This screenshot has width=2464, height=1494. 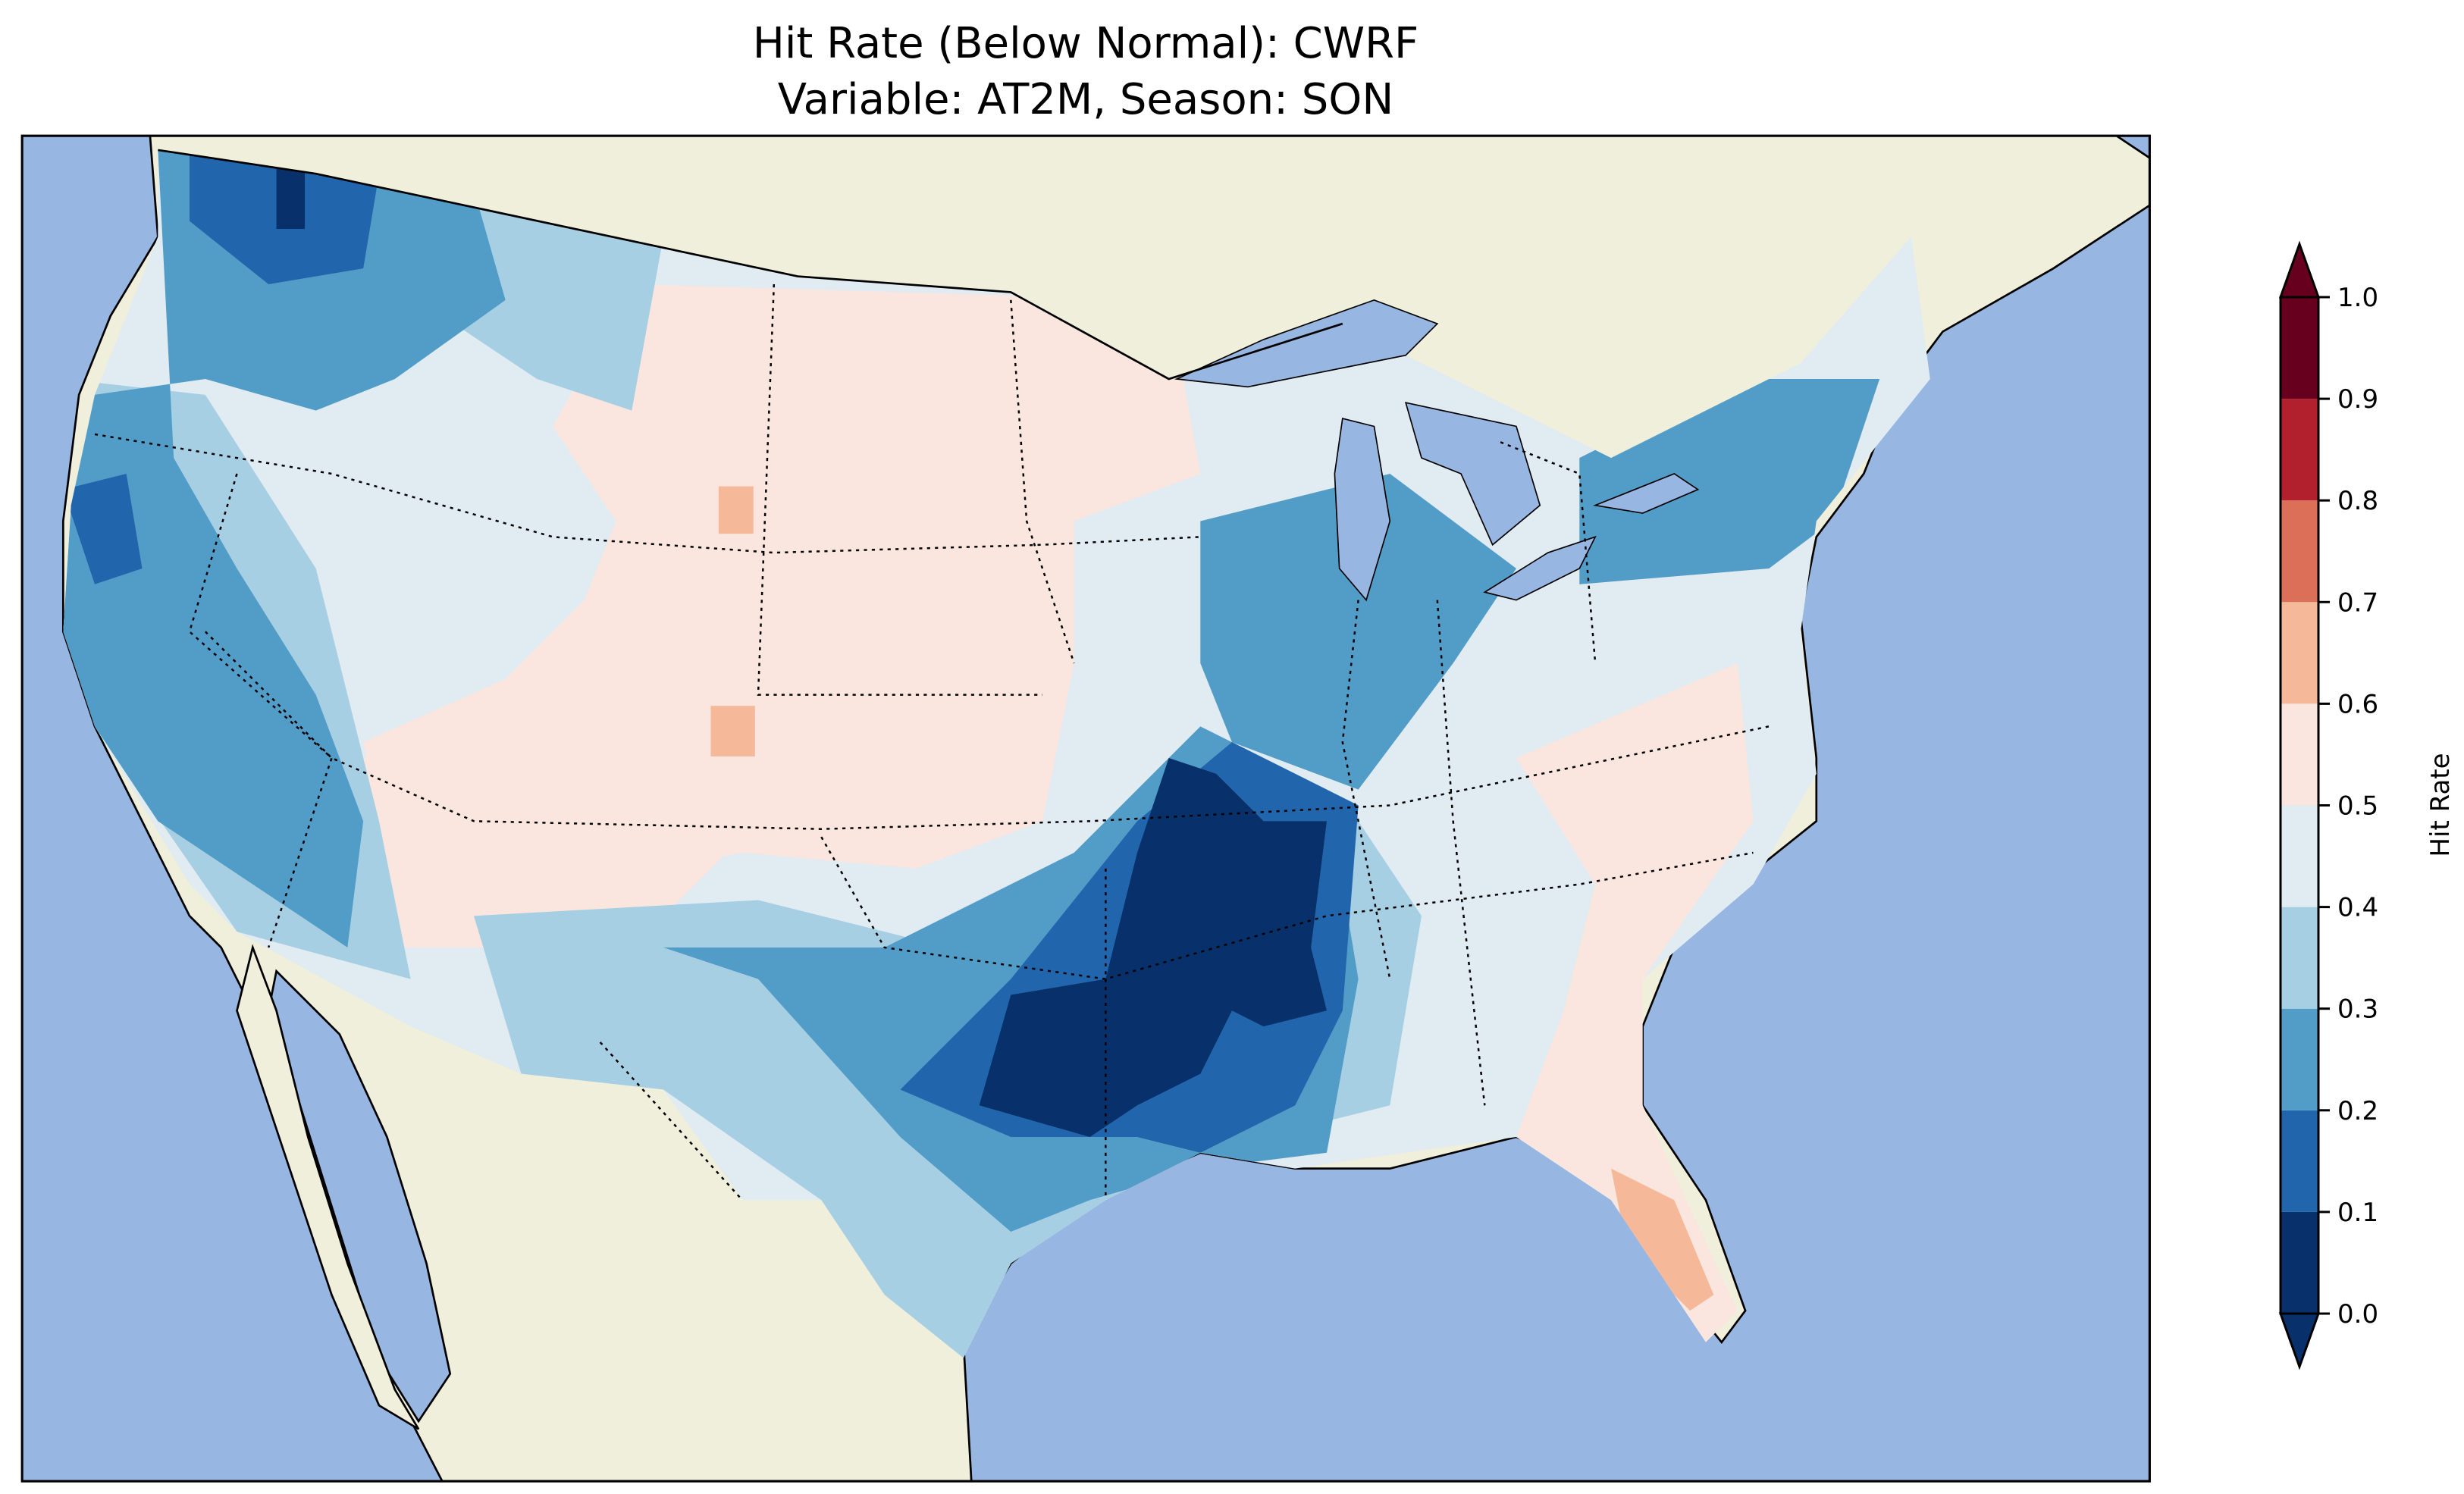 What do you see at coordinates (733, 731) in the screenshot?
I see `bin-0.6-0.7-colorado` at bounding box center [733, 731].